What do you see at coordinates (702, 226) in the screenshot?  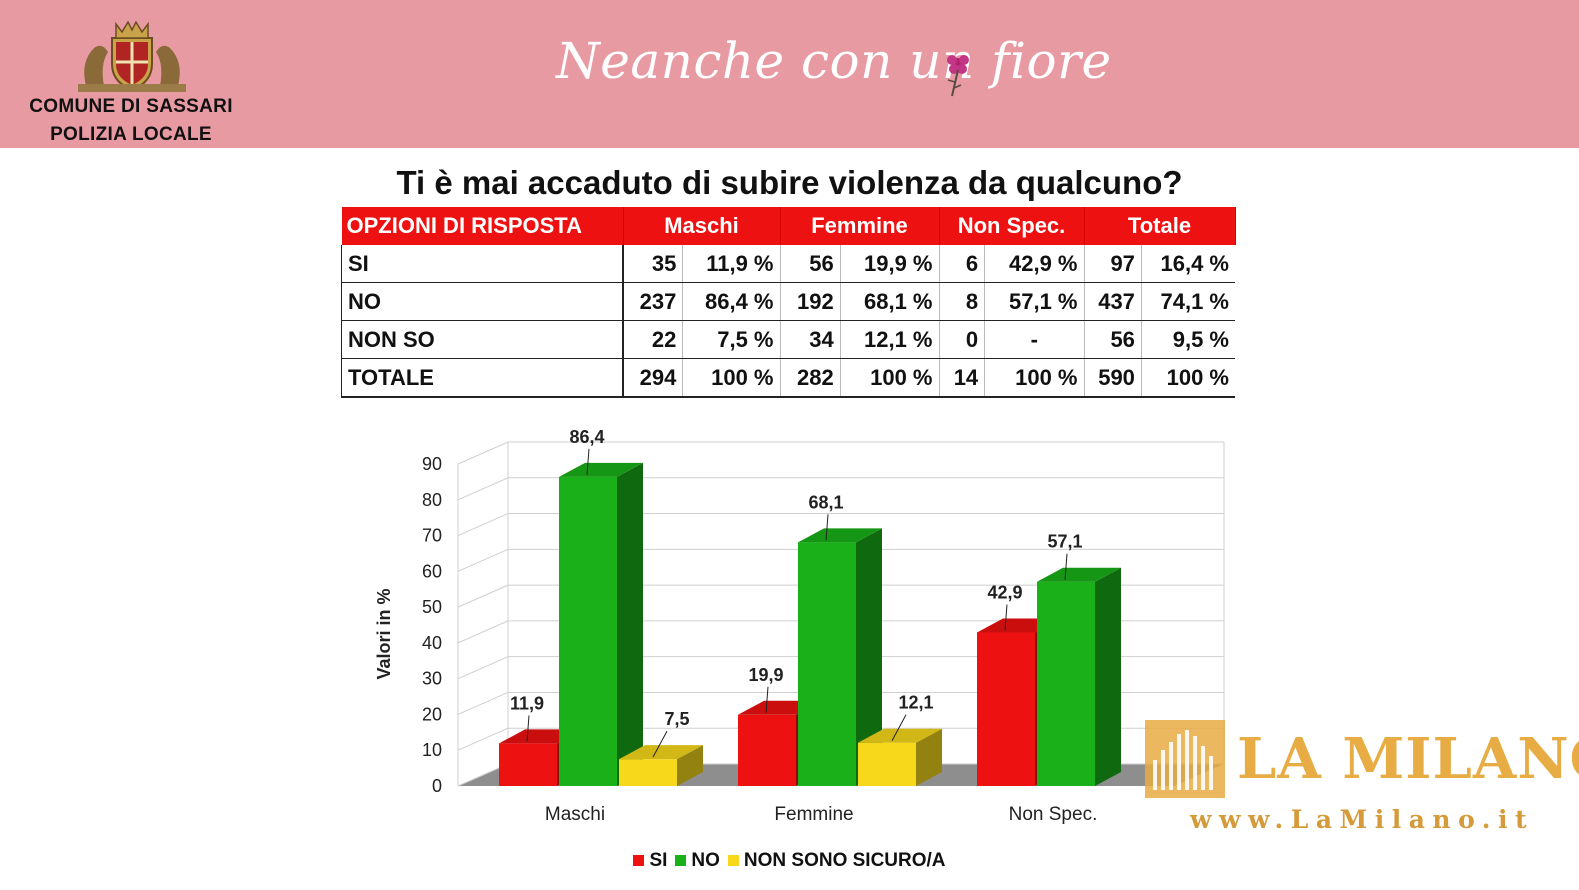 I see `header-maschi: Maschi` at bounding box center [702, 226].